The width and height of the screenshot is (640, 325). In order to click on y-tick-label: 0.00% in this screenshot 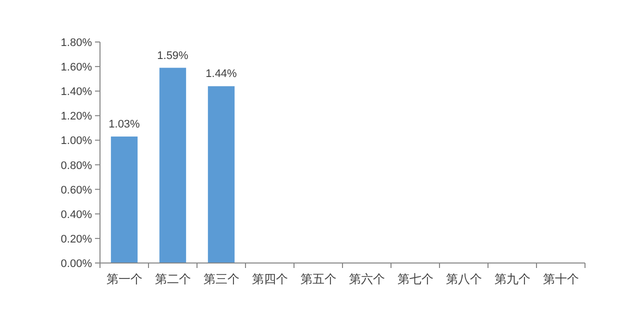, I will do `click(76, 264)`.